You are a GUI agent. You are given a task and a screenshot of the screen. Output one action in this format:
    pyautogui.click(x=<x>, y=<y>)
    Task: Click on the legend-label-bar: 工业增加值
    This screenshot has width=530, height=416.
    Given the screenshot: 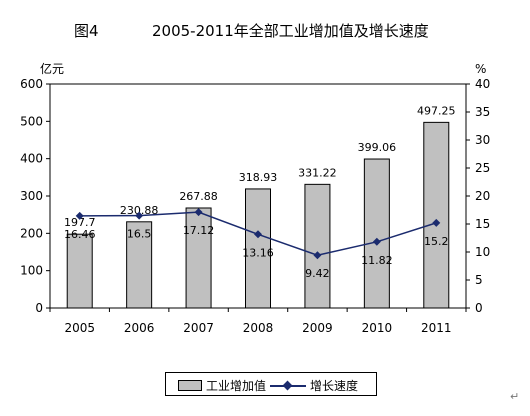 What is the action you would take?
    pyautogui.click(x=236, y=386)
    